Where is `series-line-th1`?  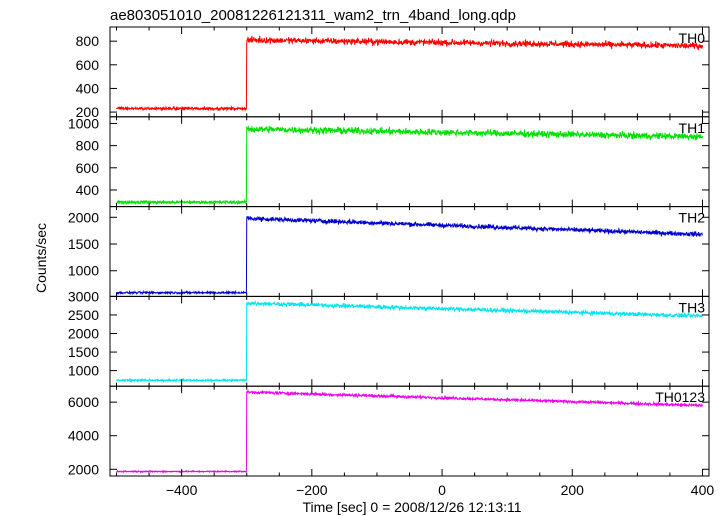
series-line-th1 is located at coordinates (409, 165).